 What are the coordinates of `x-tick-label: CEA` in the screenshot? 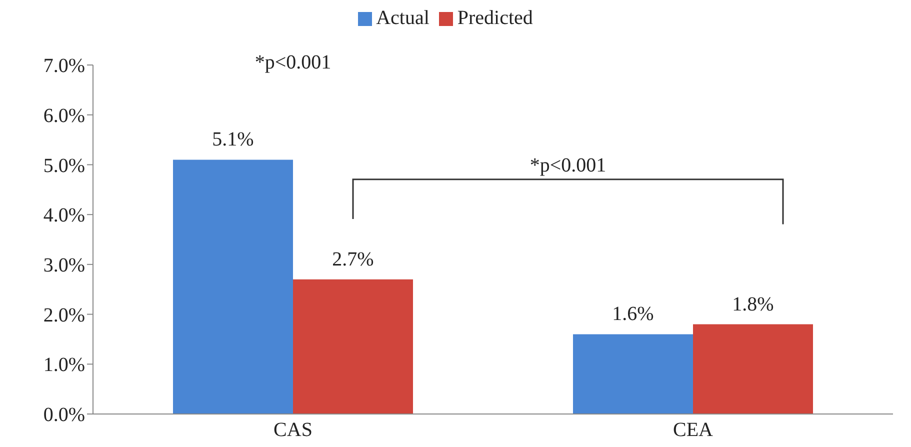 It's located at (693, 430).